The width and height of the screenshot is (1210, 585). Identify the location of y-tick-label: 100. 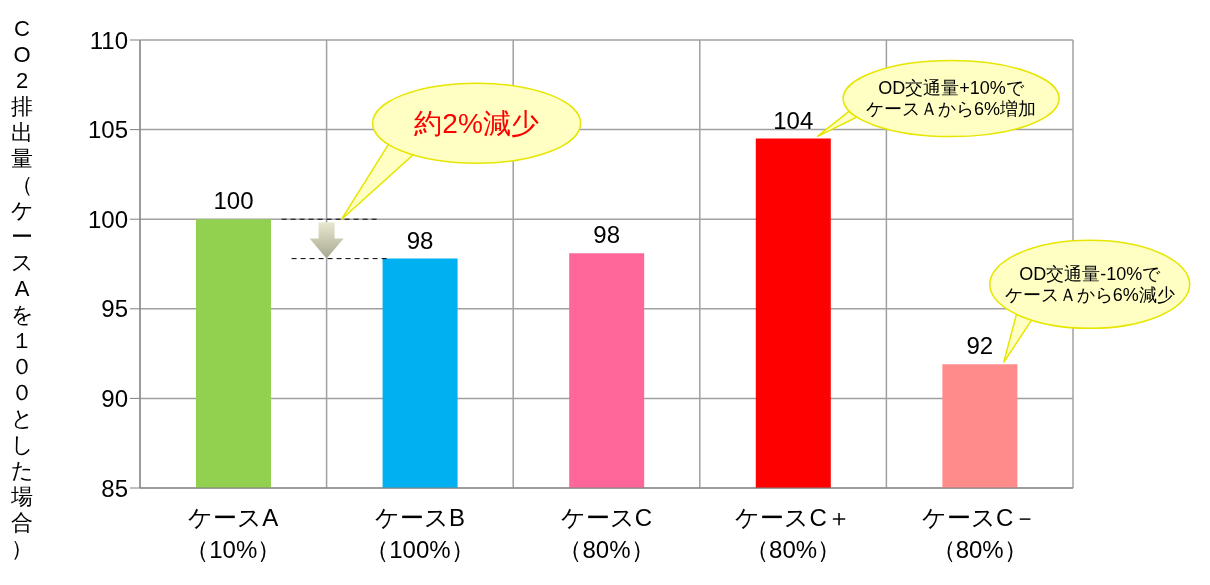
(107, 219).